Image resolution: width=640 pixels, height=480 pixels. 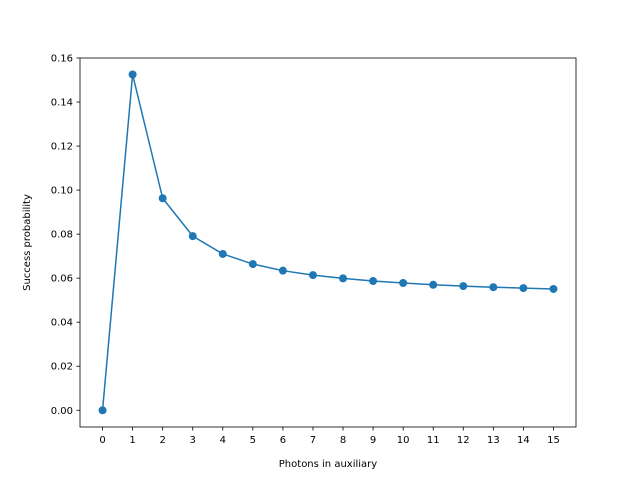 What do you see at coordinates (553, 440) in the screenshot?
I see `x-tick-label: 15` at bounding box center [553, 440].